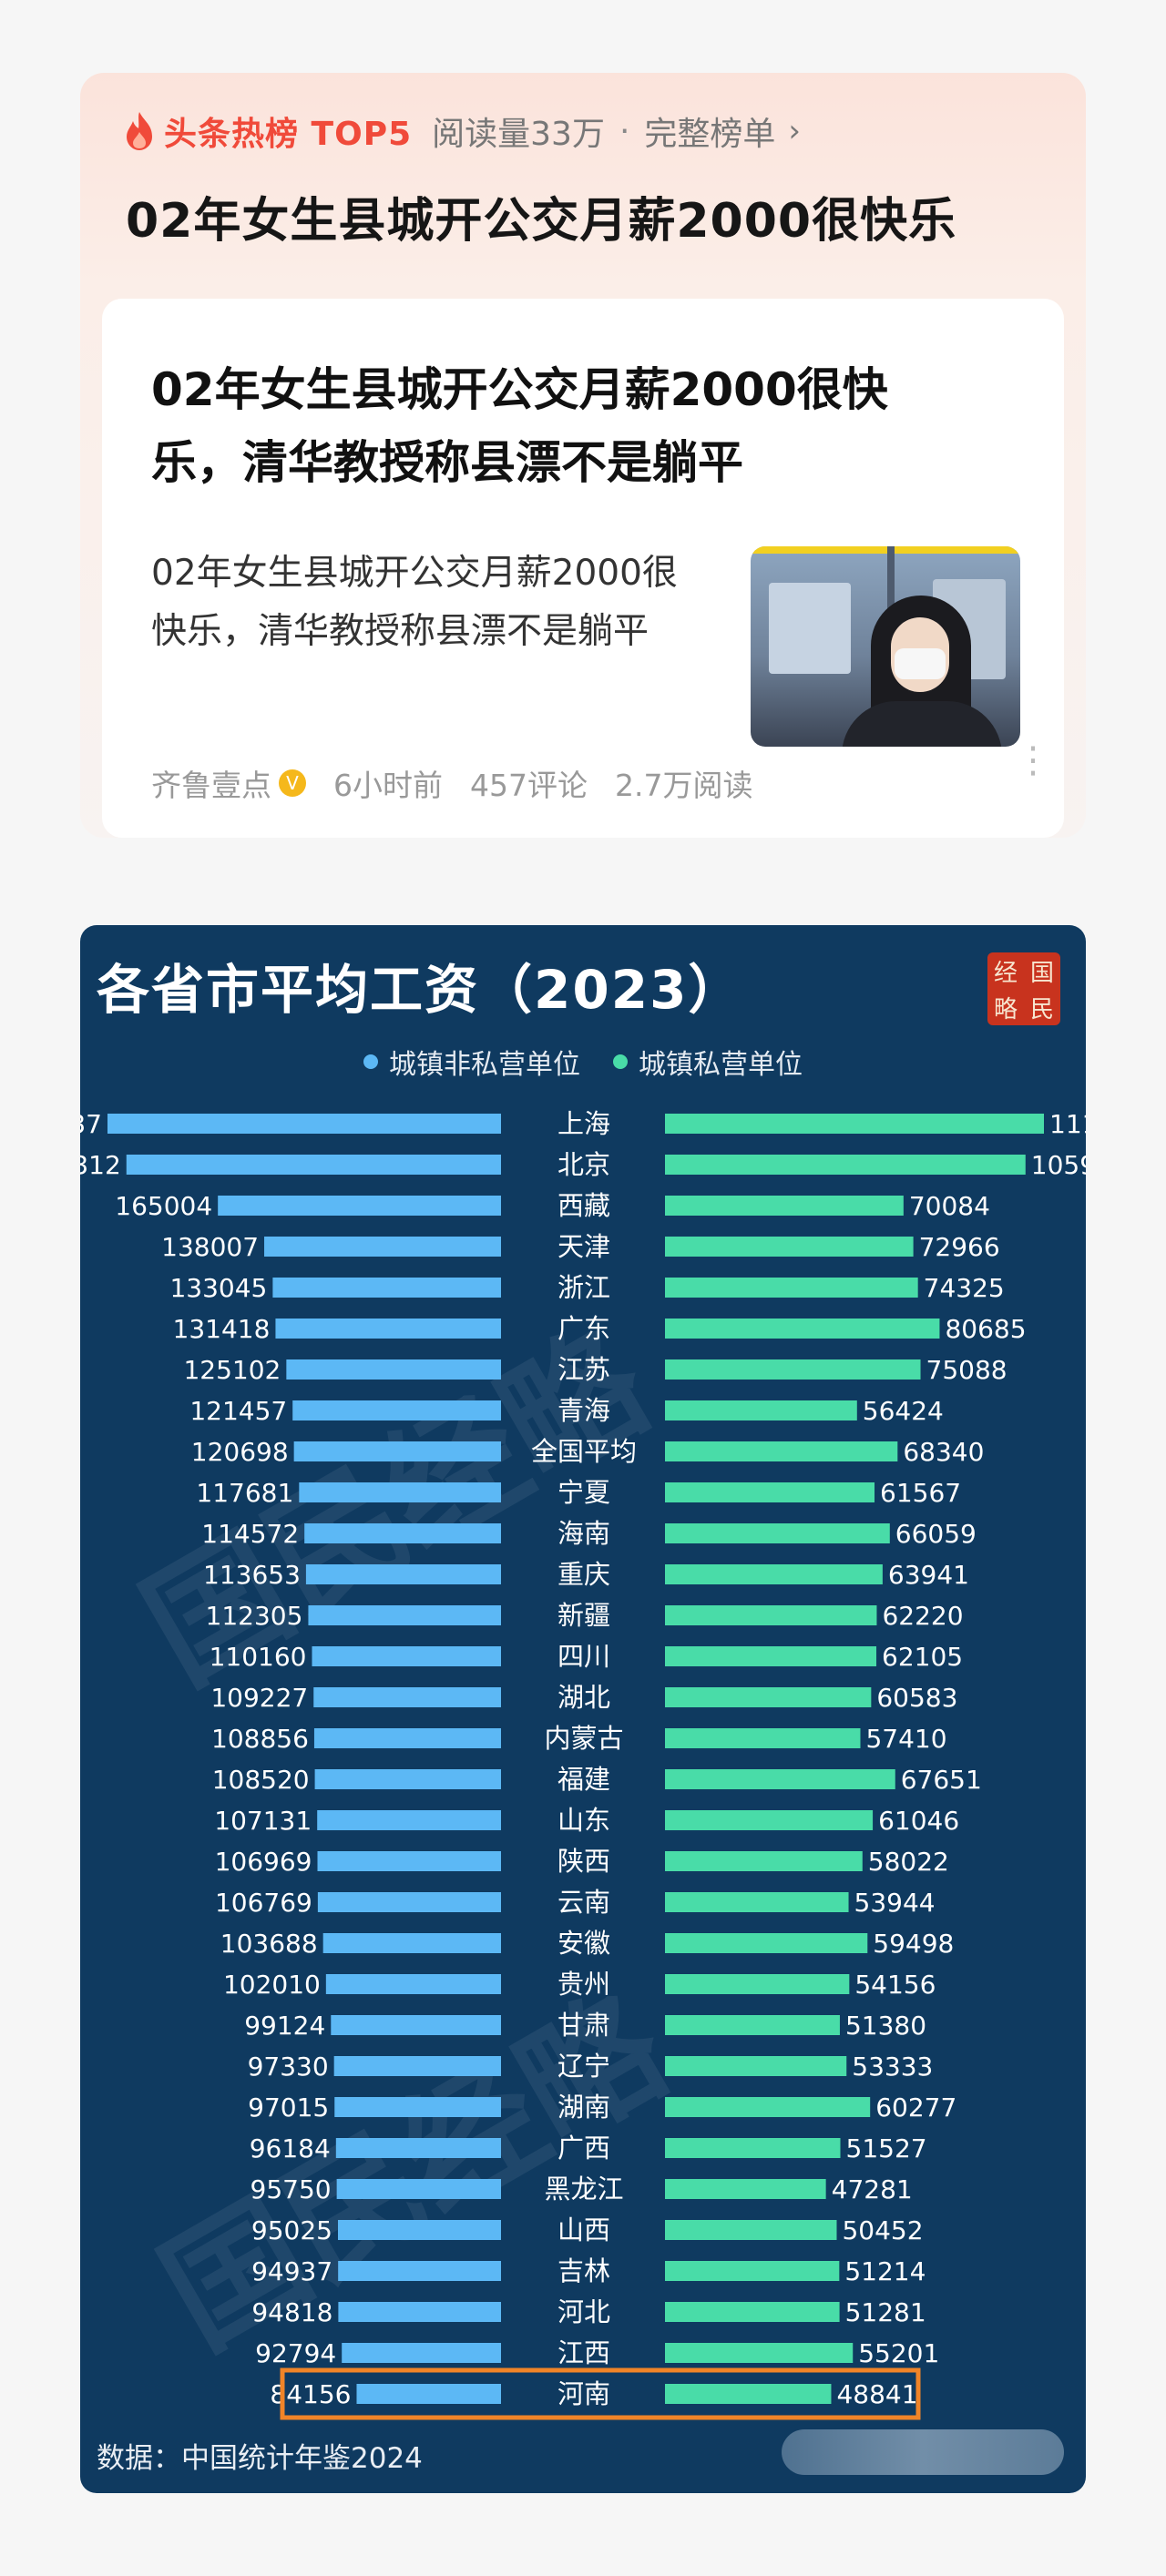  What do you see at coordinates (583, 1903) in the screenshot?
I see `category-label: 云南` at bounding box center [583, 1903].